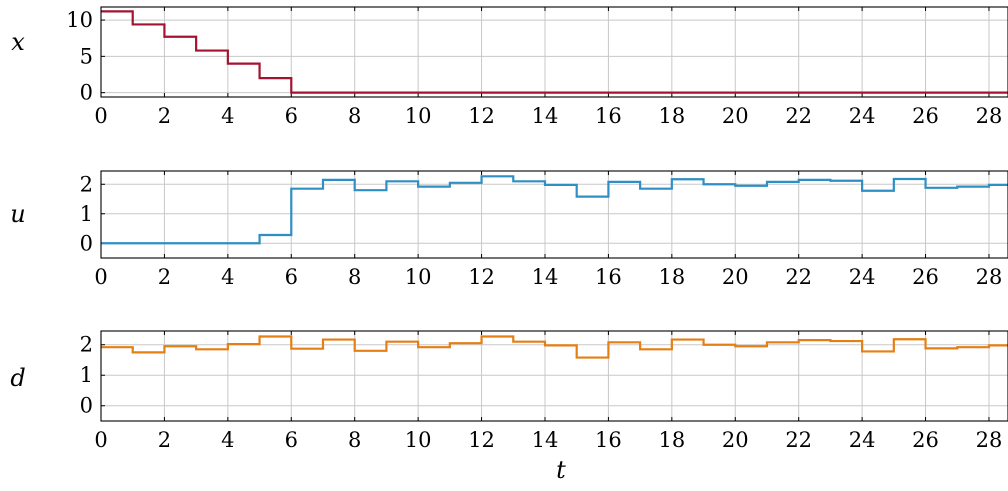 The width and height of the screenshot is (1008, 491). I want to click on x-axis-label: t, so click(561, 470).